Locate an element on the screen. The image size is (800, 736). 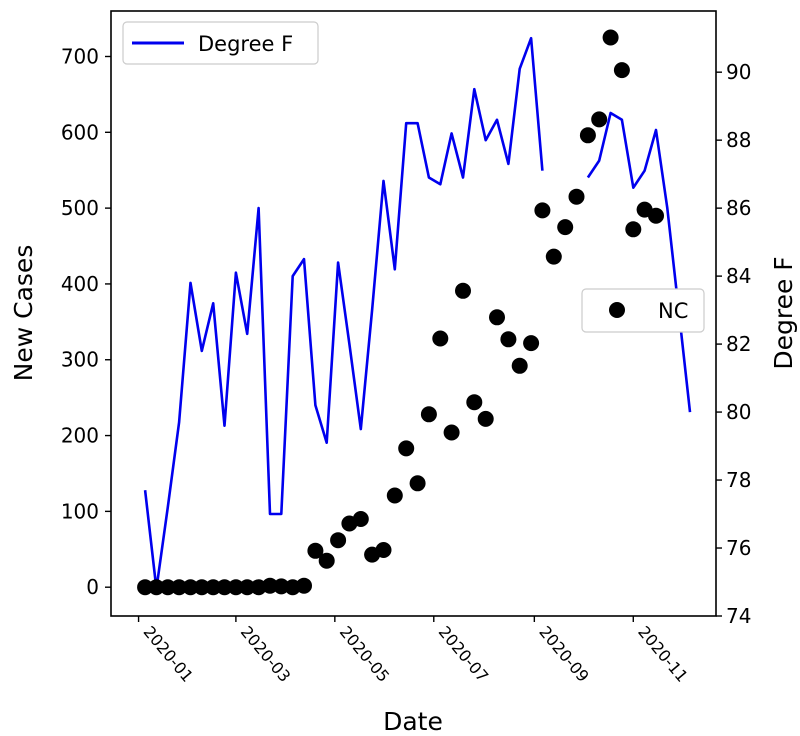
legend-degree-f-box is located at coordinates (220, 43).